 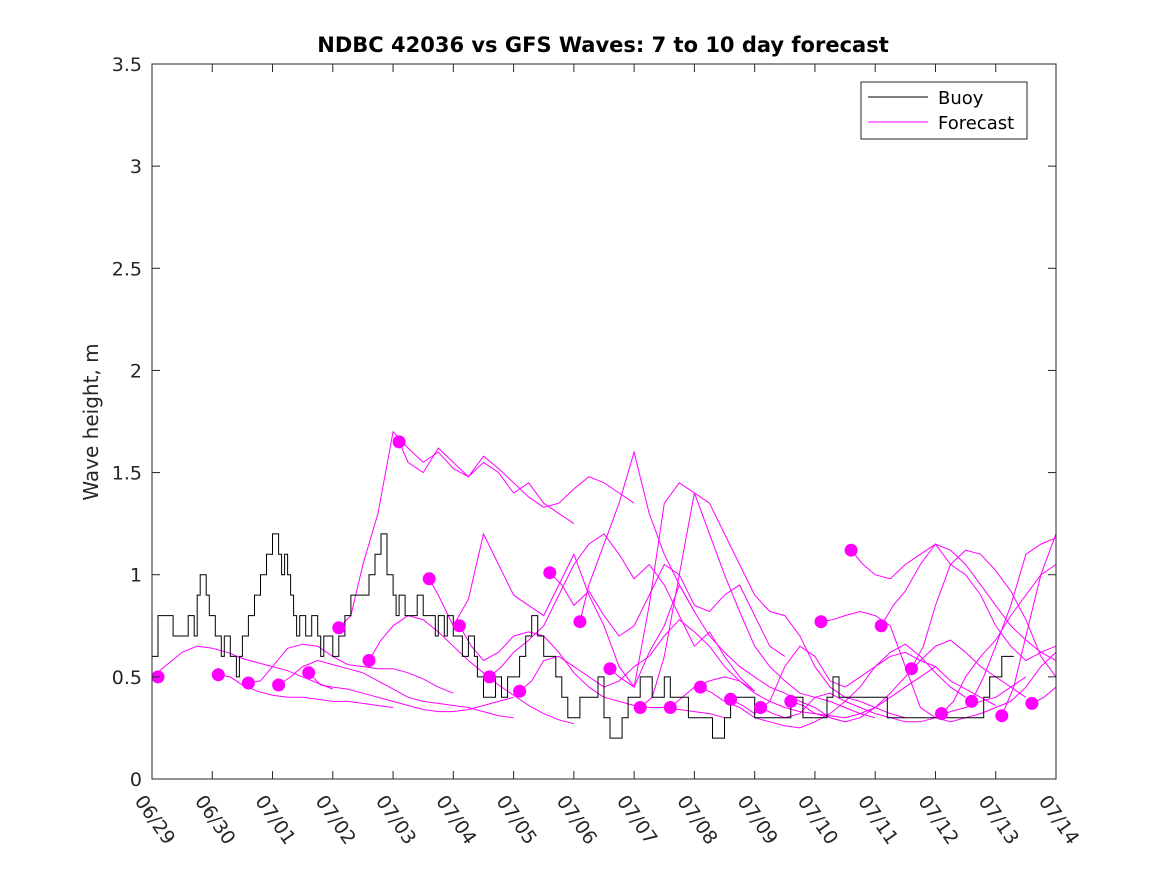 I want to click on y-tick-label: 3, so click(x=136, y=167).